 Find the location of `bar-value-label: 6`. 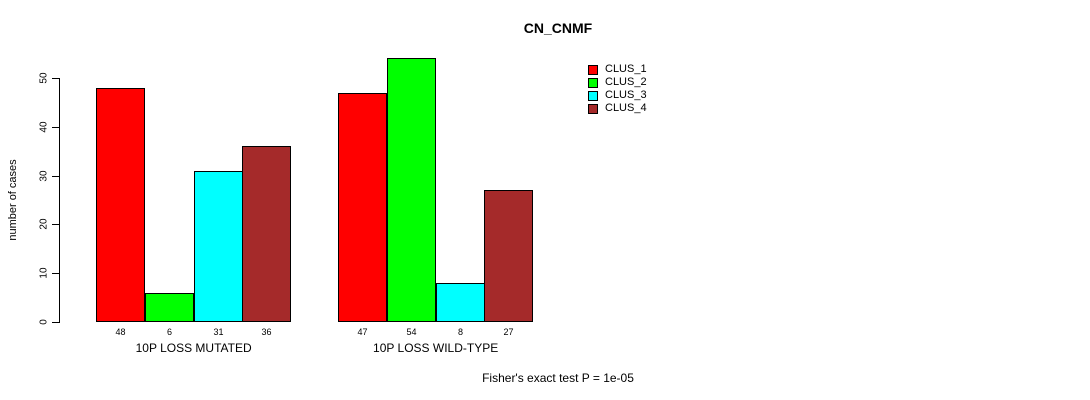

bar-value-label: 6 is located at coordinates (169, 332).